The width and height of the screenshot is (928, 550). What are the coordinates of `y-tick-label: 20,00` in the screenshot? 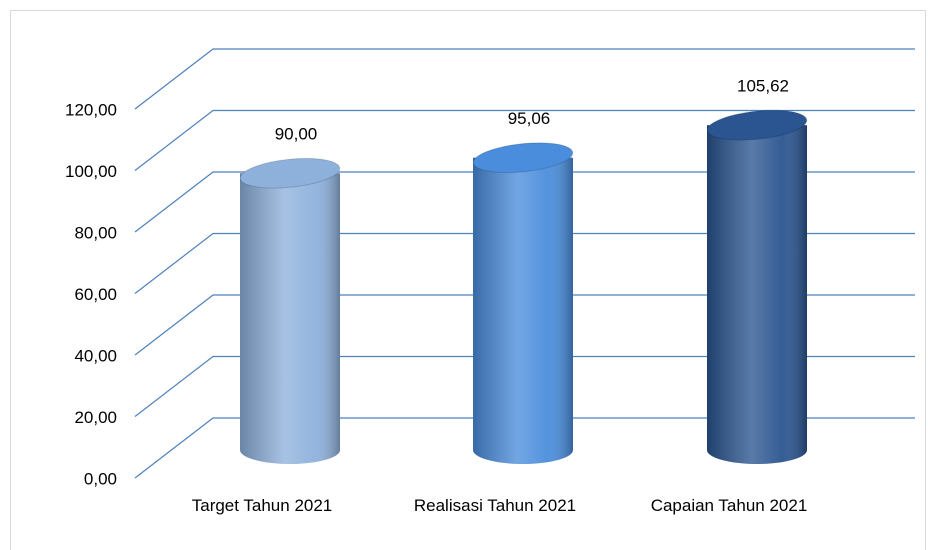 It's located at (95, 417).